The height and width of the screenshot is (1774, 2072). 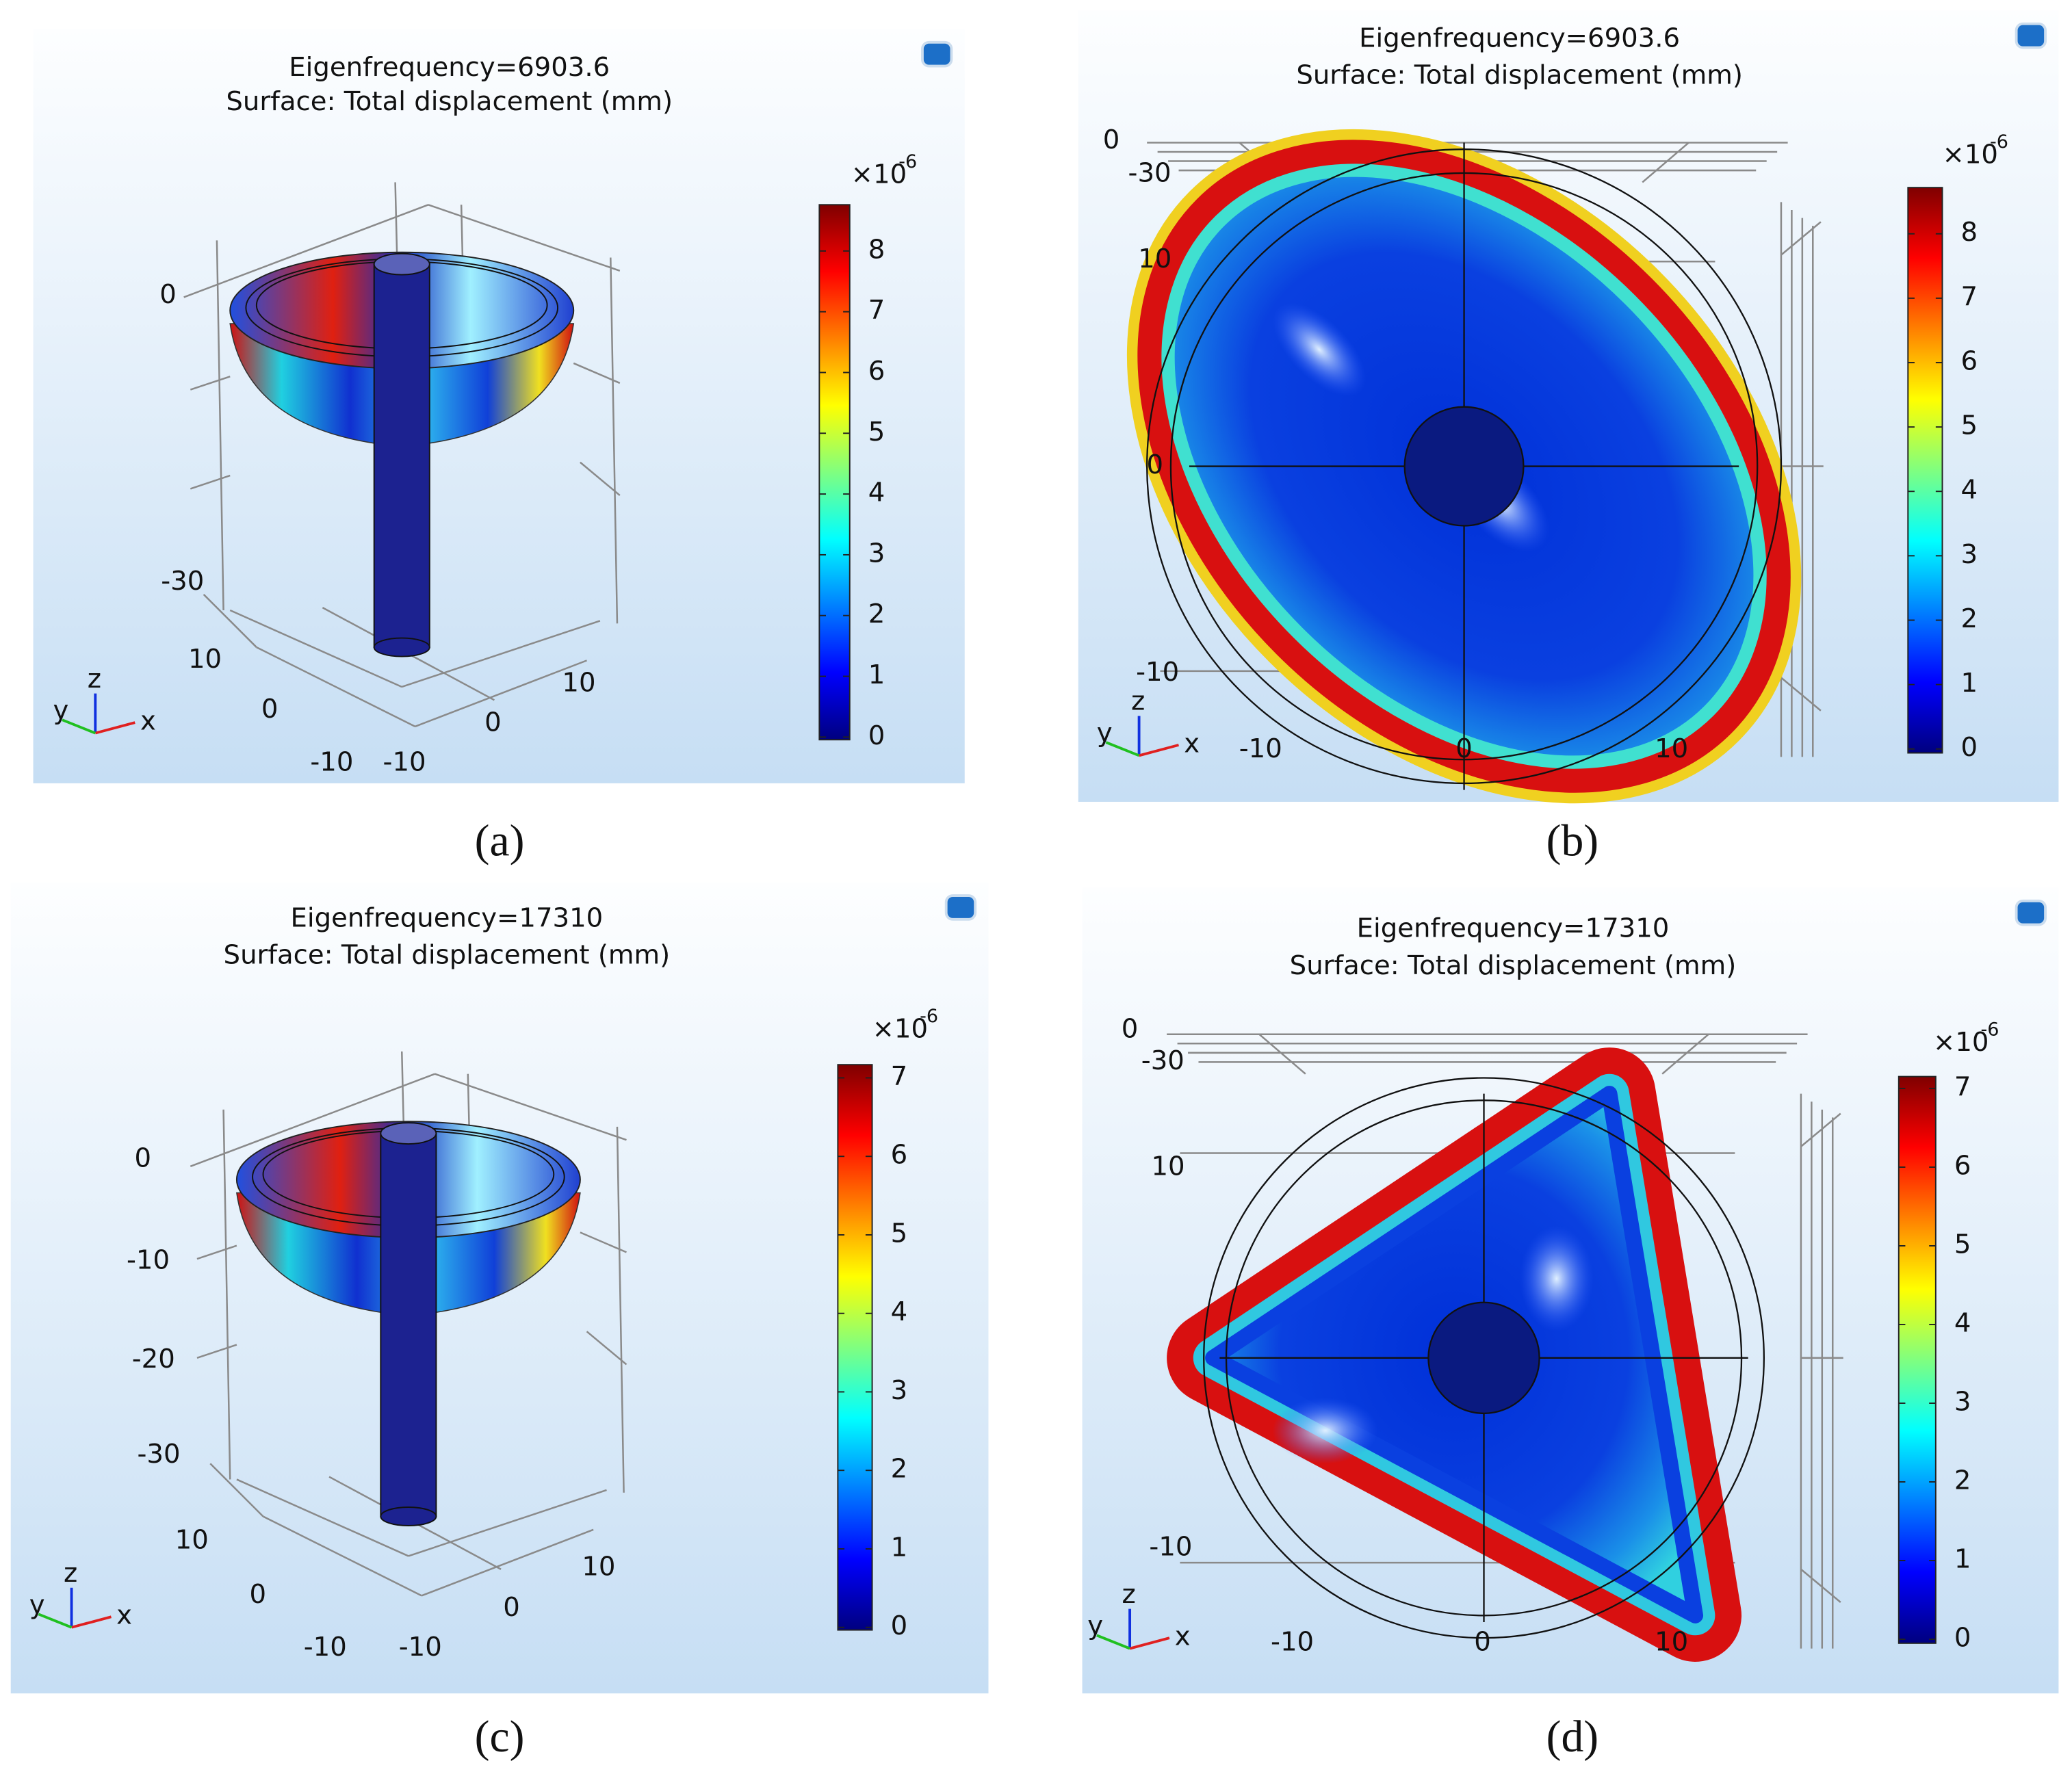 I want to click on panel-caption: (c), so click(x=500, y=1737).